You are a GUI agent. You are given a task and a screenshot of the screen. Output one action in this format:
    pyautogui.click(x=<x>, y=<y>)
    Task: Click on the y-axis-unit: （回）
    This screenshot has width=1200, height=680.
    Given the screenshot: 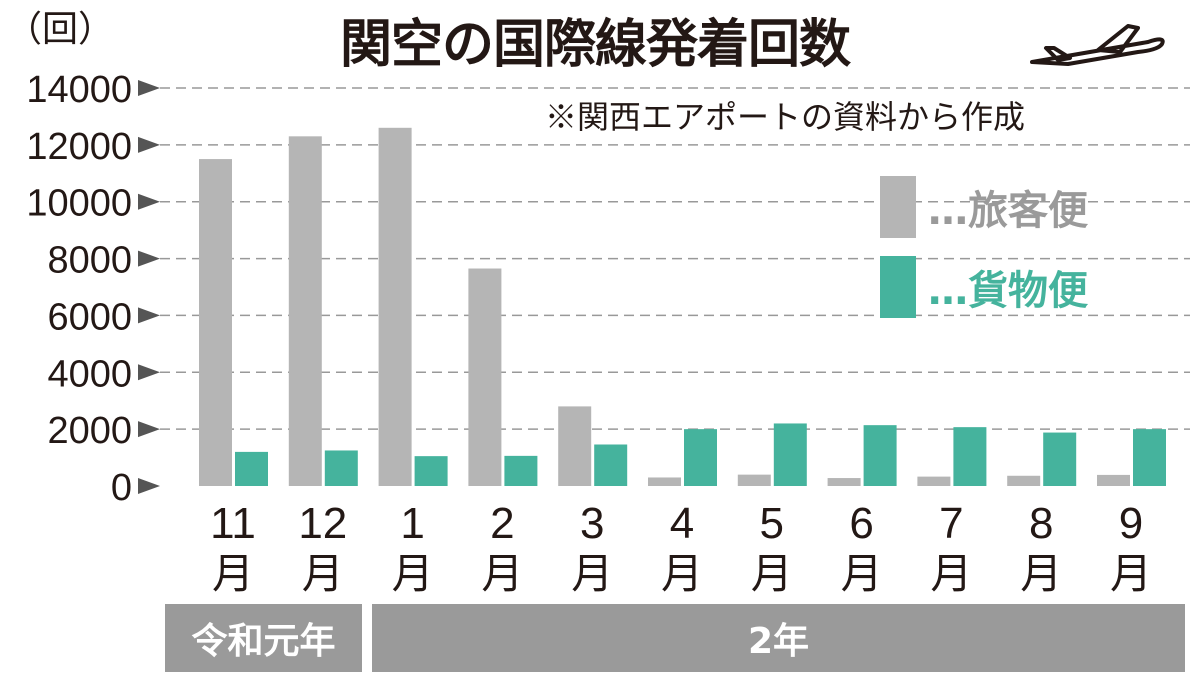 What is the action you would take?
    pyautogui.click(x=60, y=29)
    